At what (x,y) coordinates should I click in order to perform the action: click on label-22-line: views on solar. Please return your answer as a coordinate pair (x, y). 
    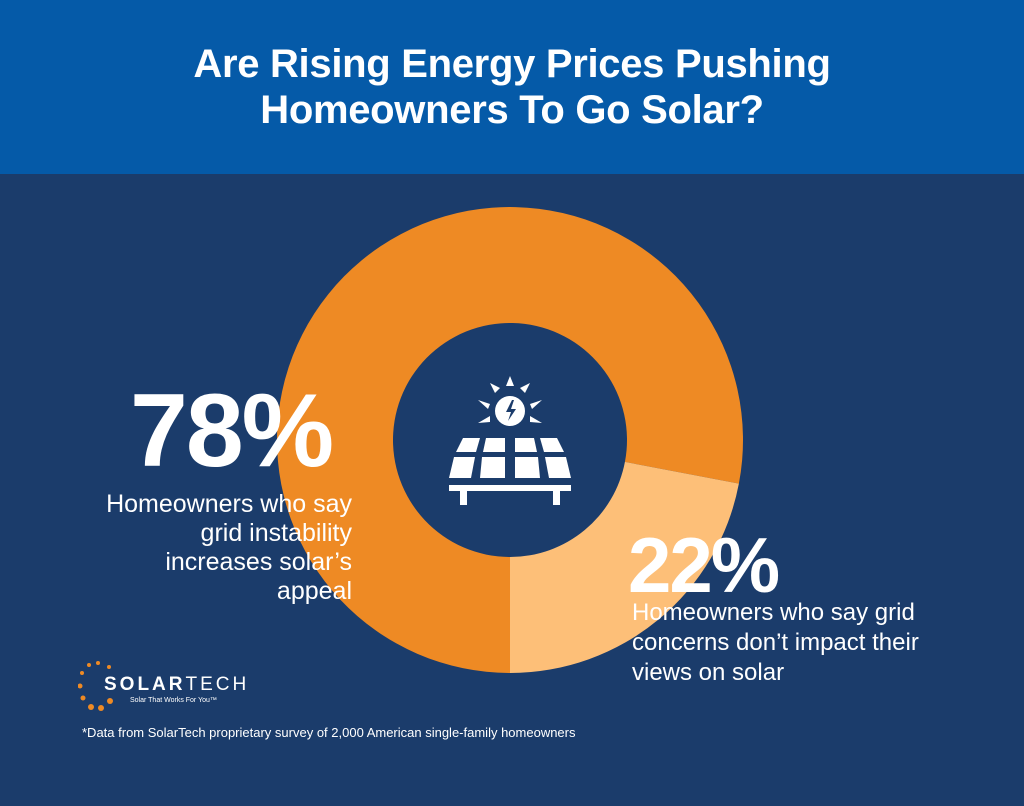
    Looking at the image, I should click on (708, 672).